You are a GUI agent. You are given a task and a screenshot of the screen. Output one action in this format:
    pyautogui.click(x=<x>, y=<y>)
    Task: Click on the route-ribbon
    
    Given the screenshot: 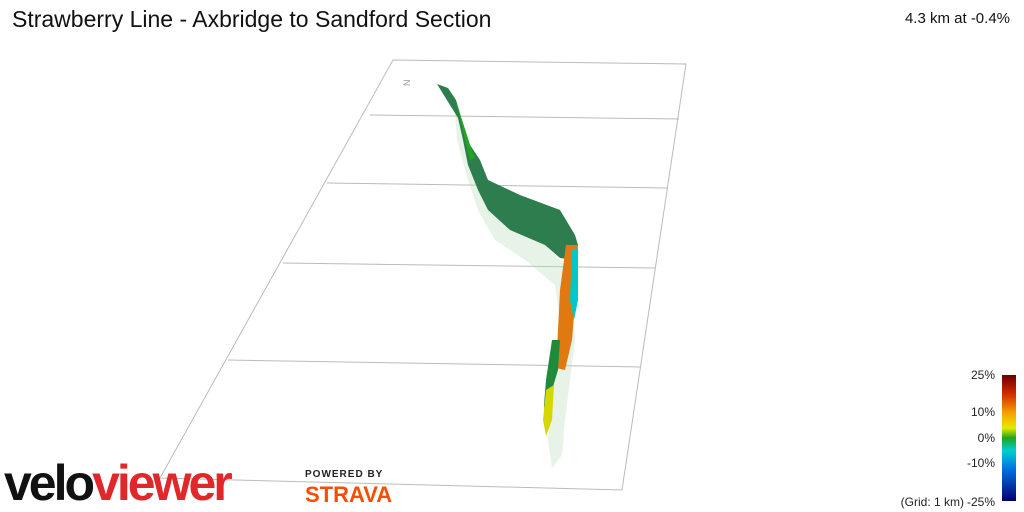 What is the action you would take?
    pyautogui.click(x=507, y=260)
    